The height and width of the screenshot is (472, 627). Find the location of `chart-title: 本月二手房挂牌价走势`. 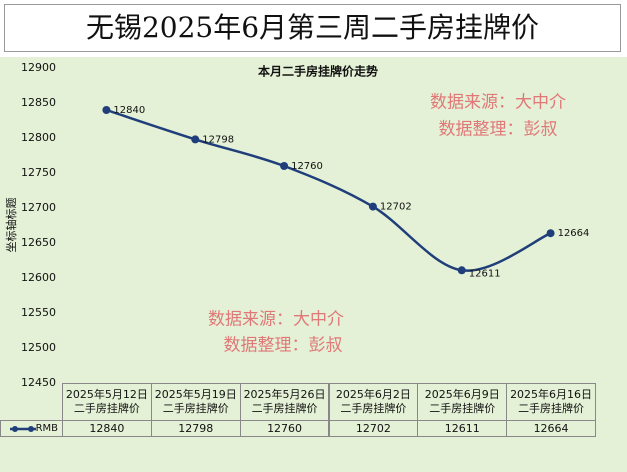

chart-title: 本月二手房挂牌价走势 is located at coordinates (318, 71).